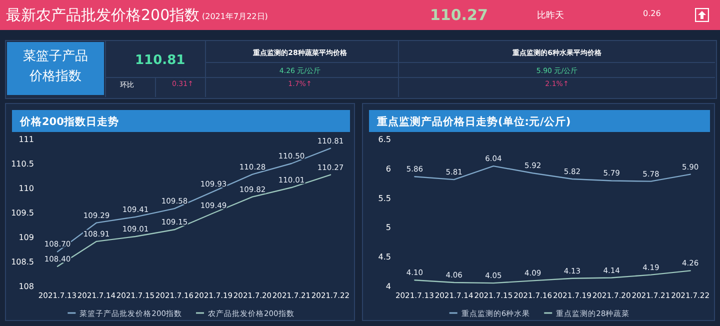 The width and height of the screenshot is (720, 326). Describe the element at coordinates (55, 67) in the screenshot. I see `text: 菜篮子产品价格指数` at that location.